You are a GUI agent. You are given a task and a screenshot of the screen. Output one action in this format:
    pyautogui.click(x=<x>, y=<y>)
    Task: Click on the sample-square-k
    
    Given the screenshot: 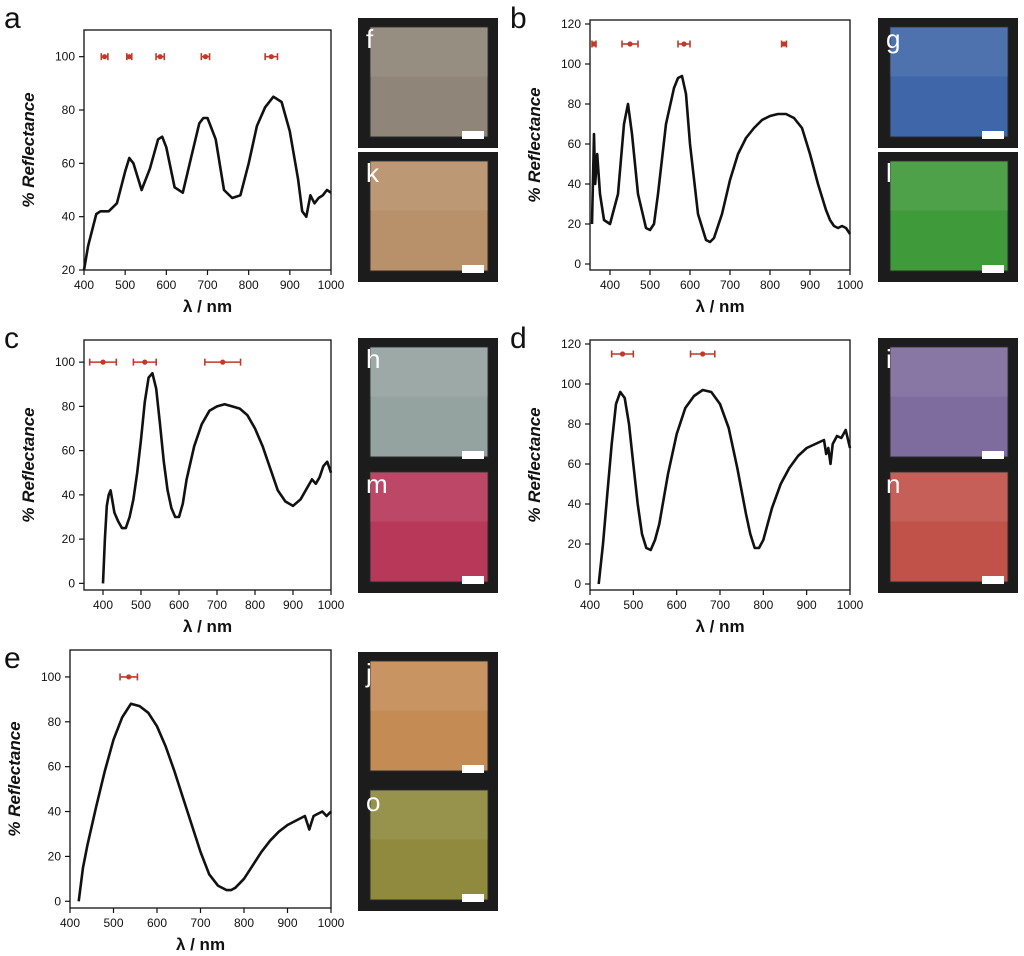 What is the action you would take?
    pyautogui.click(x=429, y=216)
    